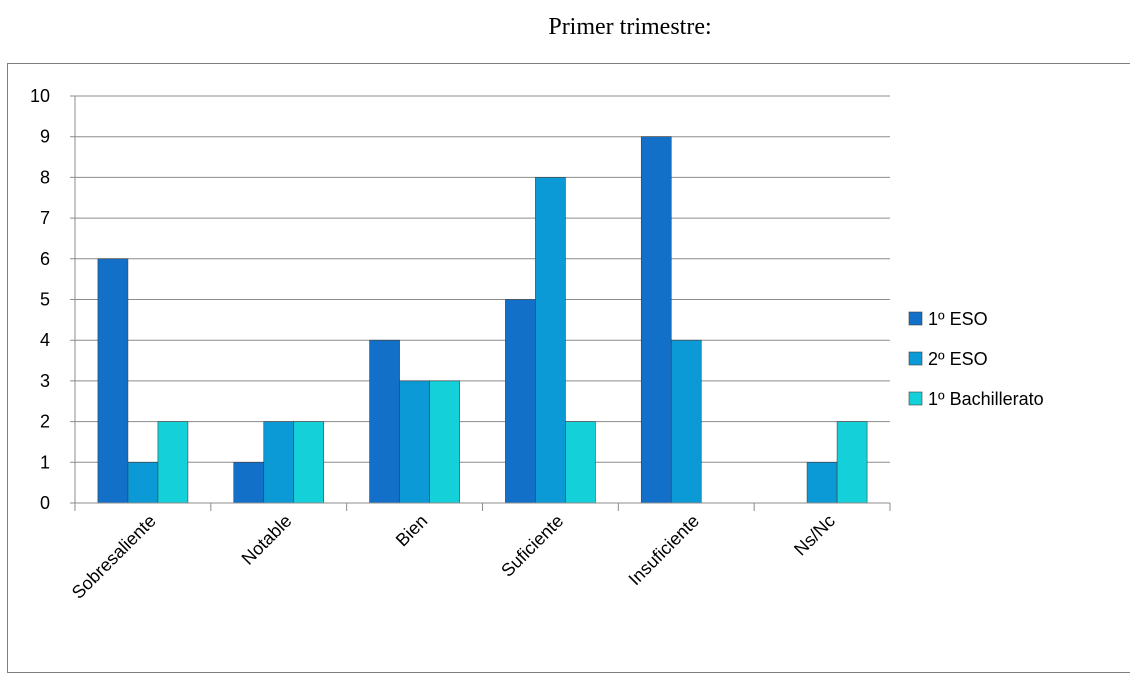  Describe the element at coordinates (267, 540) in the screenshot. I see `category-label: Notable` at that location.